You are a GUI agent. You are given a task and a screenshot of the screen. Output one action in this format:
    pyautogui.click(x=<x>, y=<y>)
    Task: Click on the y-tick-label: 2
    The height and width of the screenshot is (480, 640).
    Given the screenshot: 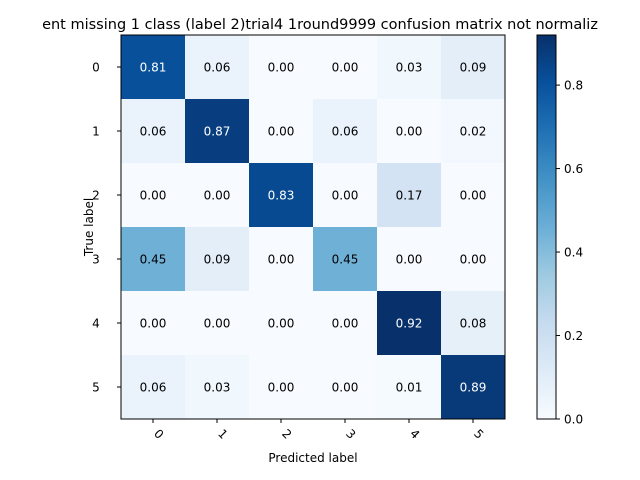 What is the action you would take?
    pyautogui.click(x=96, y=196)
    